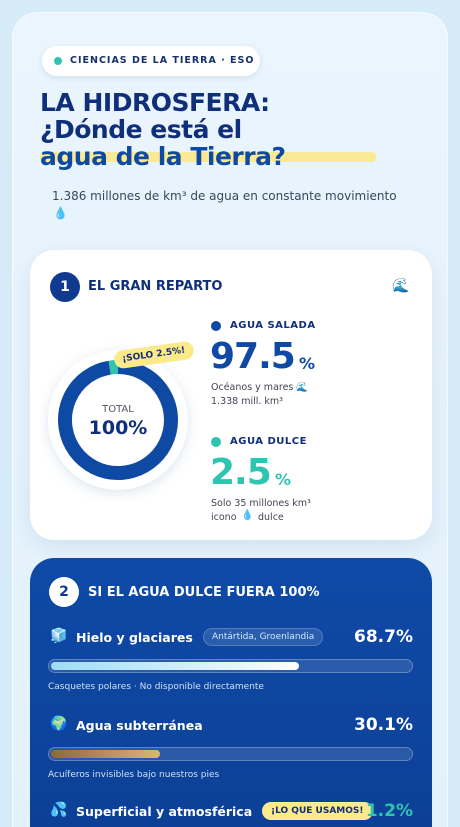  Describe the element at coordinates (59, 810) in the screenshot. I see `icon: 💦` at that location.